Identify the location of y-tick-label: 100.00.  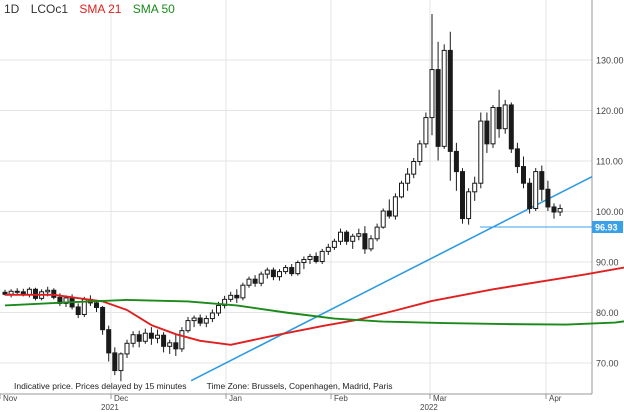
(610, 212).